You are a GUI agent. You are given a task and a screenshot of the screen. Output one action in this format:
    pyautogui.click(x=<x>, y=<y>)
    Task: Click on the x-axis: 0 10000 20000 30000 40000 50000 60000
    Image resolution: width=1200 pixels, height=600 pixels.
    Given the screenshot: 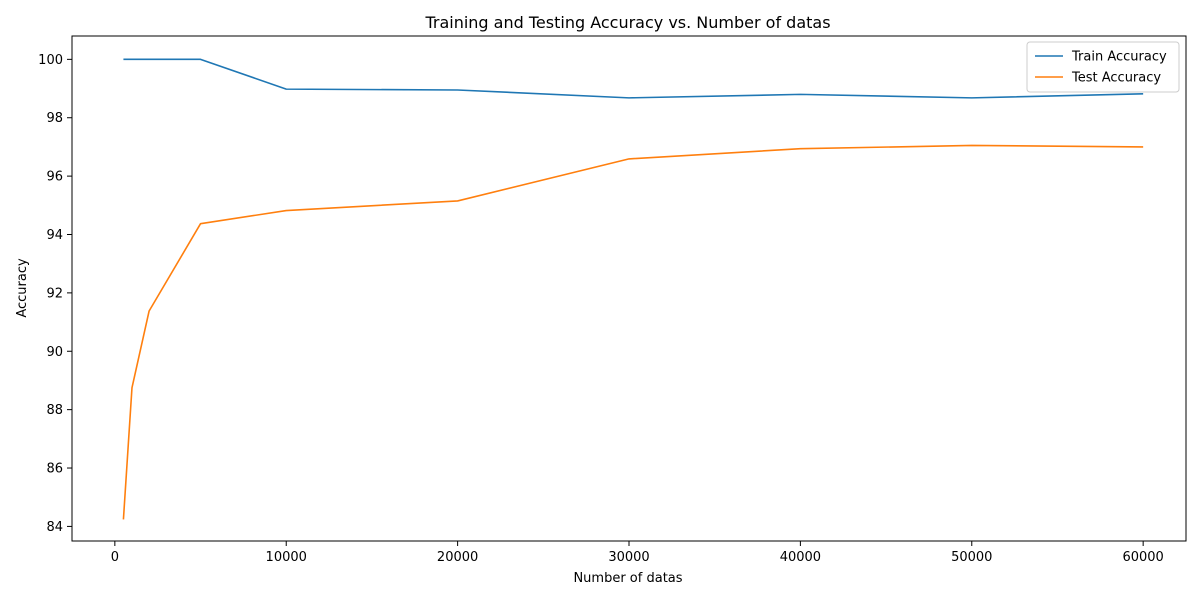 What is the action you would take?
    pyautogui.click(x=637, y=553)
    